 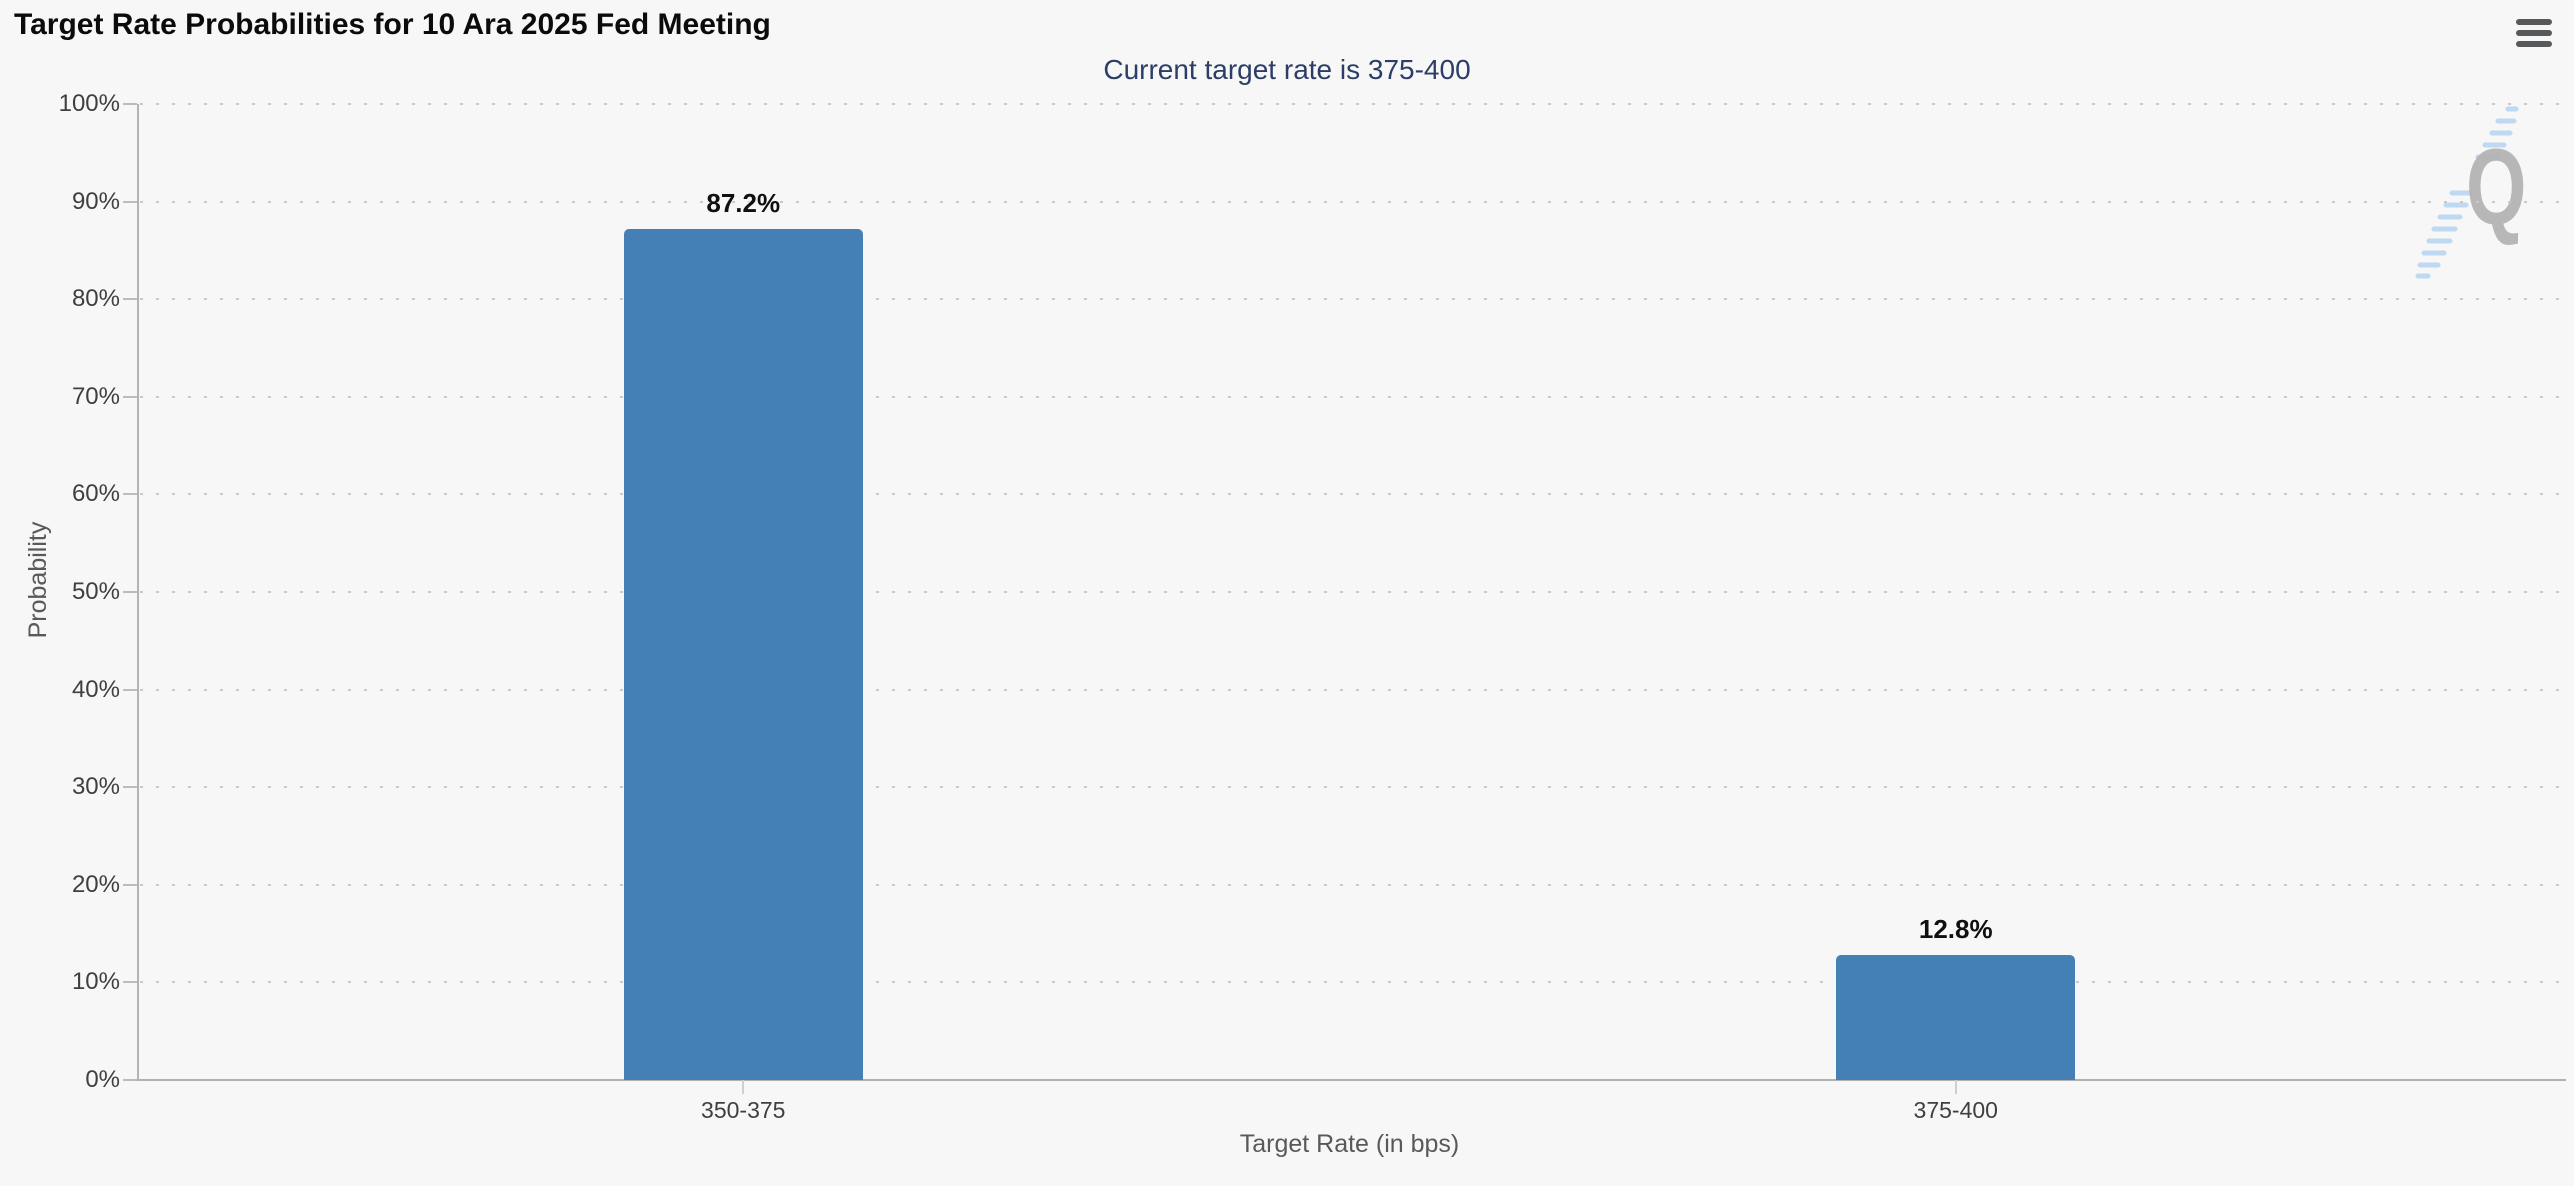 I want to click on y-tick-label: 30%, so click(x=95, y=787).